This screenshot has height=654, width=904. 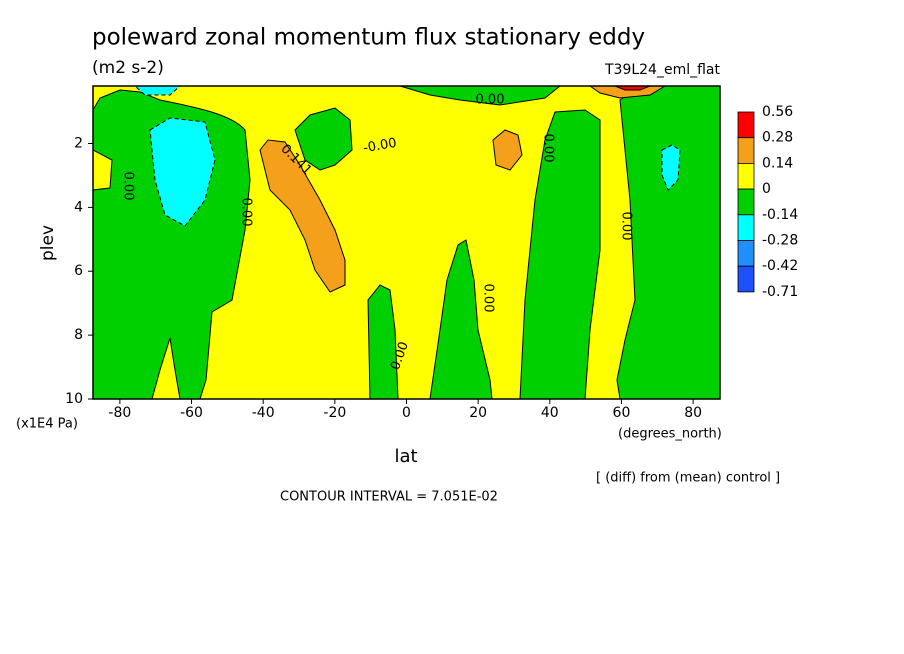 What do you see at coordinates (662, 70) in the screenshot?
I see `subtitle: T39L24_eml_flat` at bounding box center [662, 70].